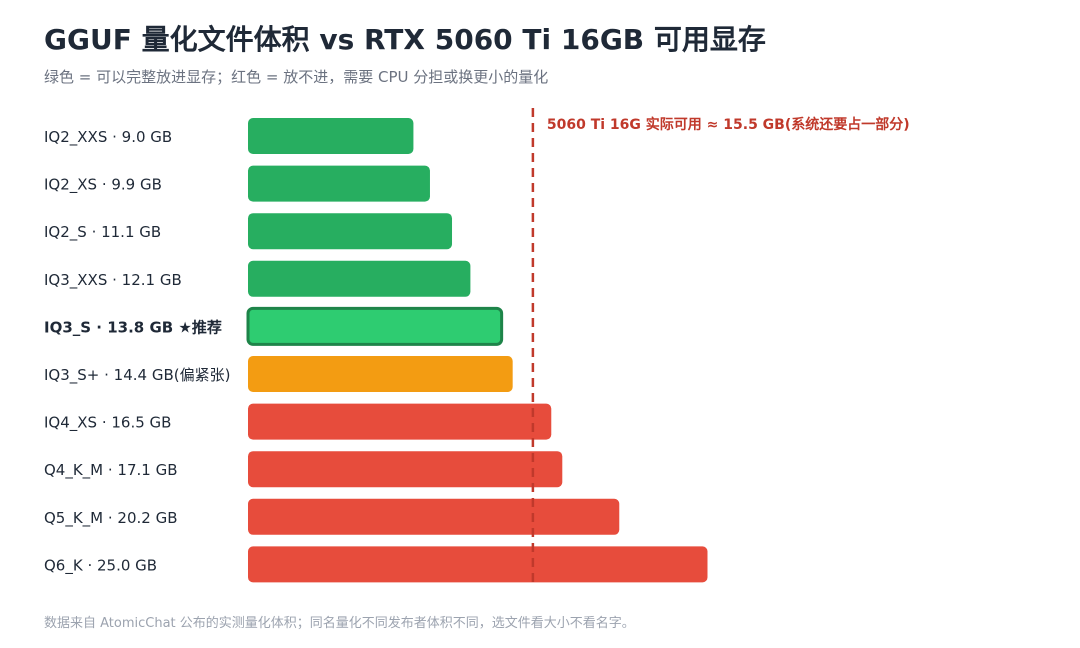 Image resolution: width=1080 pixels, height=648 pixels. Describe the element at coordinates (728, 124) in the screenshot. I see `vram-threshold-label: 5060 Ti 16G 实际可用 ≈ 15.5 GB(系统还要占一部分)` at that location.